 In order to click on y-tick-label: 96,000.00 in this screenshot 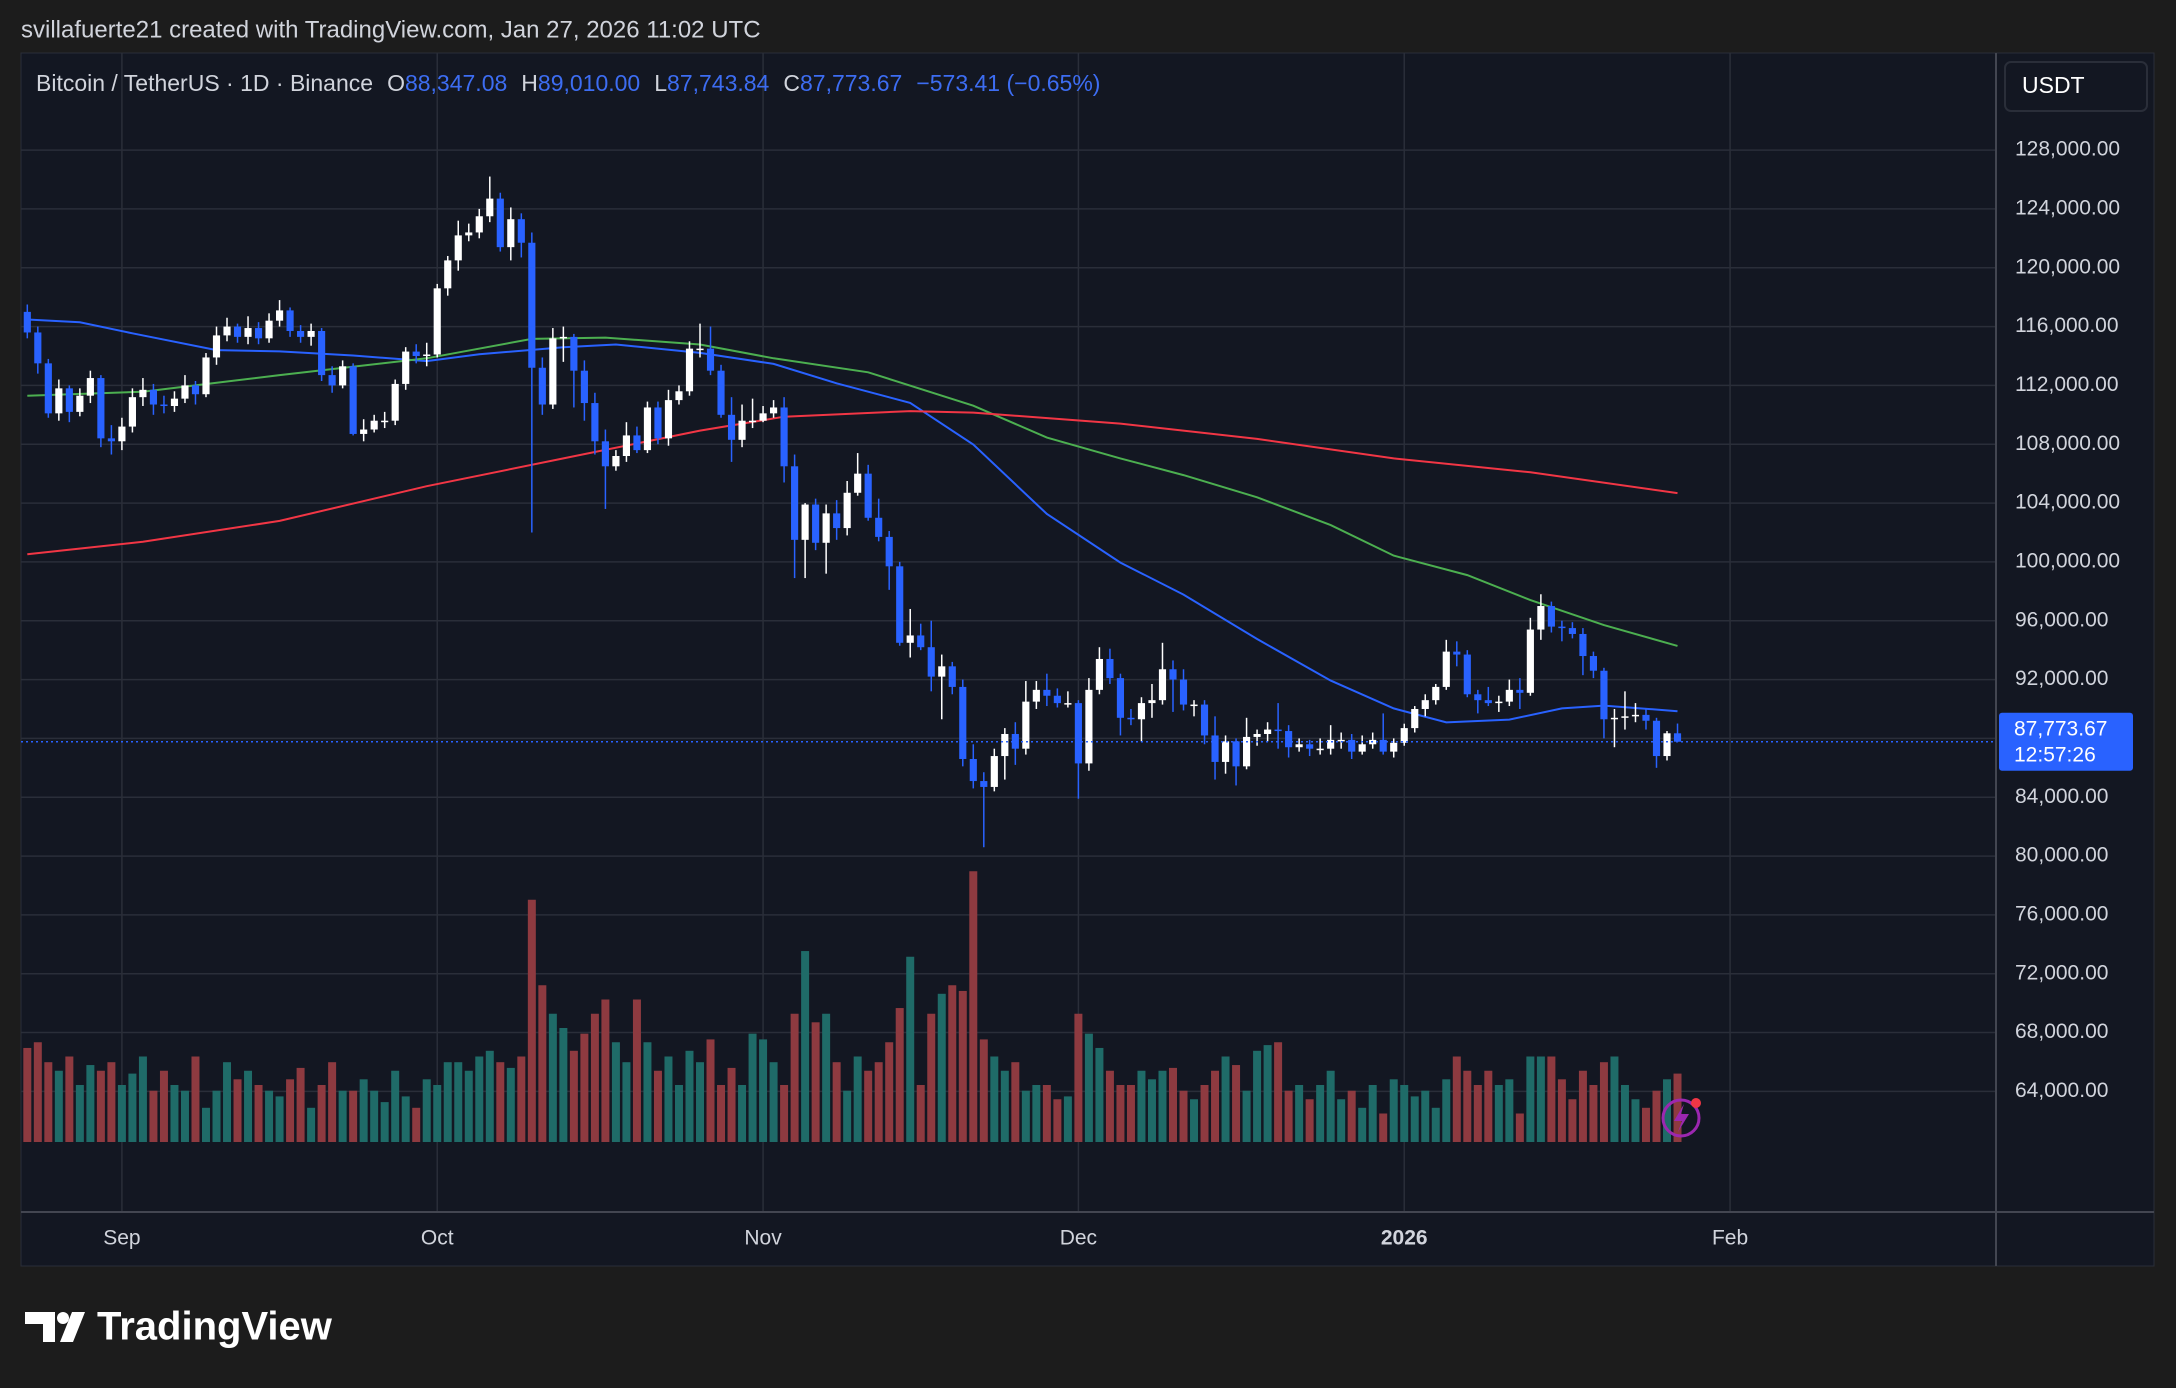, I will do `click(2061, 619)`.